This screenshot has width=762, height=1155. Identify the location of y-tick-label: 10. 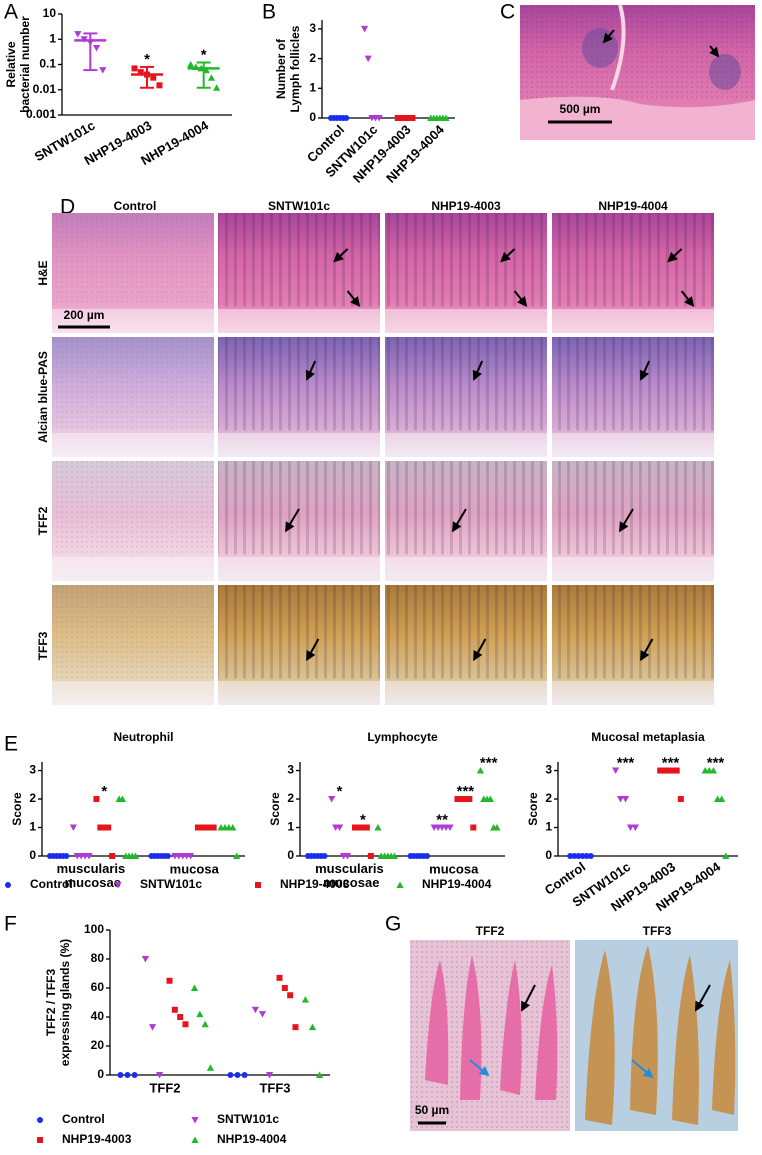
(50, 13).